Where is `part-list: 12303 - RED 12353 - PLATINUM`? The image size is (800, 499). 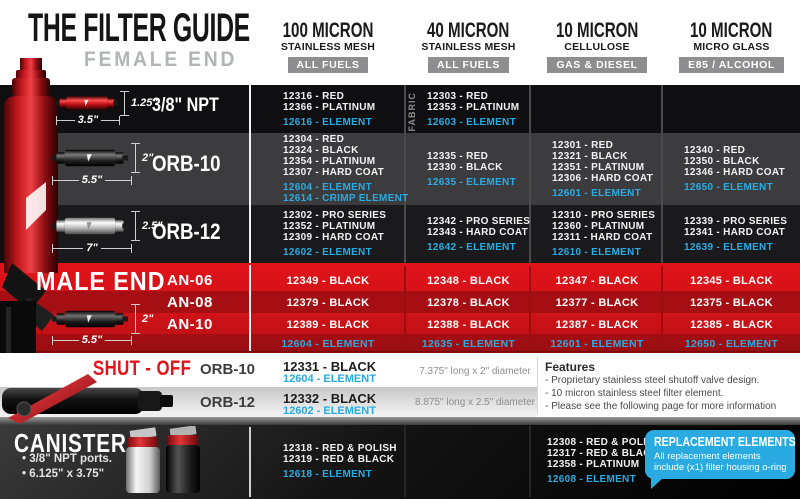
part-list: 12303 - RED 12353 - PLATINUM is located at coordinates (479, 102).